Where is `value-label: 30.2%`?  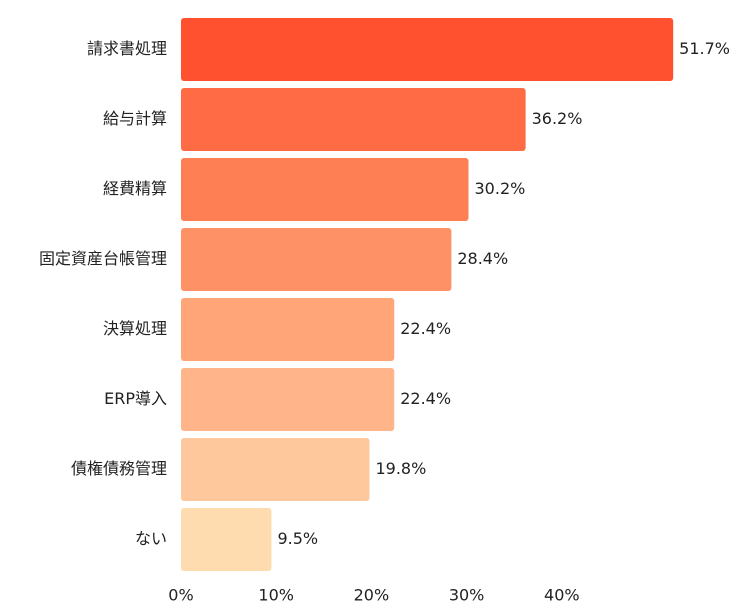 value-label: 30.2% is located at coordinates (500, 188).